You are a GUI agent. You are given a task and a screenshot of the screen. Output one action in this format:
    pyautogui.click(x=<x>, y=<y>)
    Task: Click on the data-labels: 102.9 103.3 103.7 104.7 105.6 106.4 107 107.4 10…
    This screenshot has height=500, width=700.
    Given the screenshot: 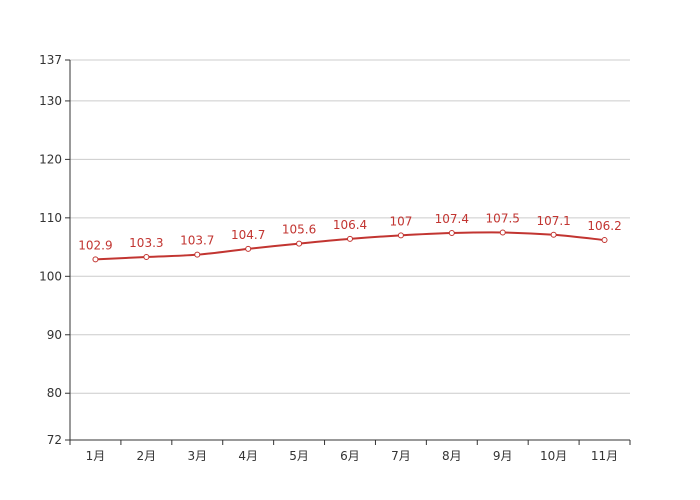 What is the action you would take?
    pyautogui.click(x=349, y=231)
    